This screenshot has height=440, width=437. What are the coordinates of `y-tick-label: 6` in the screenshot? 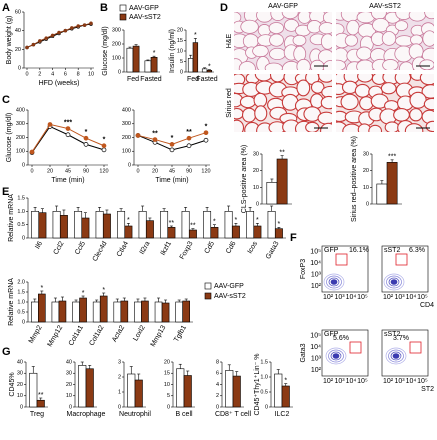 It's located at (217, 374).